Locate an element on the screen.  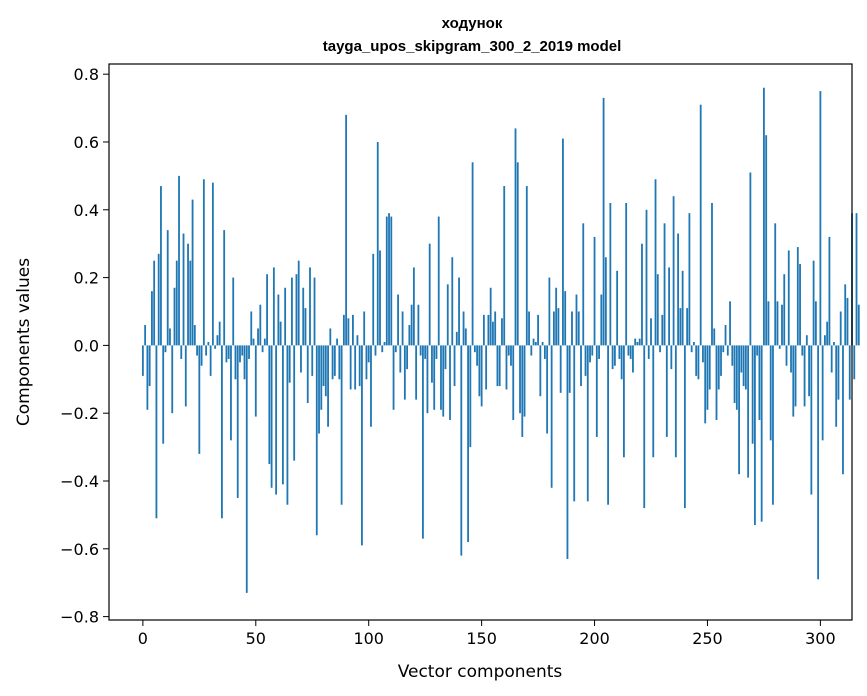
y-tick-label: 0.2 is located at coordinates (86, 278).